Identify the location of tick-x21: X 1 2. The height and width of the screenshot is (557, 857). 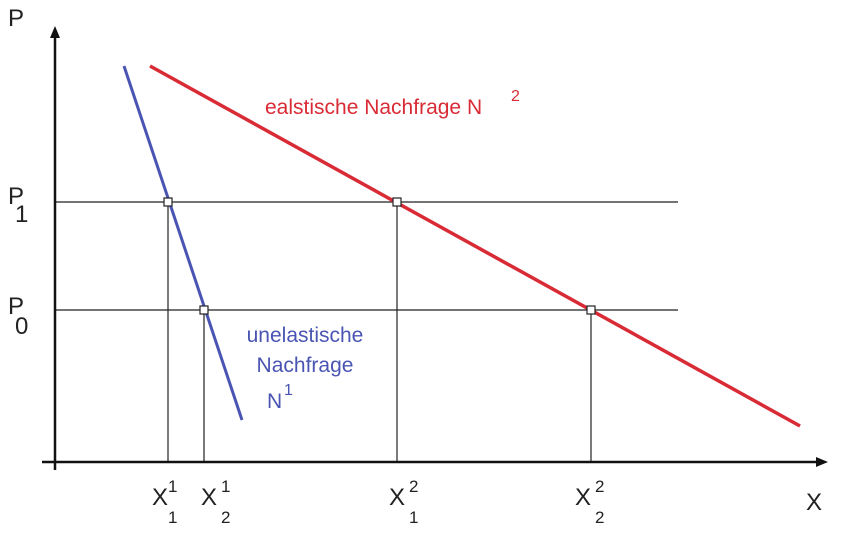
(215, 502).